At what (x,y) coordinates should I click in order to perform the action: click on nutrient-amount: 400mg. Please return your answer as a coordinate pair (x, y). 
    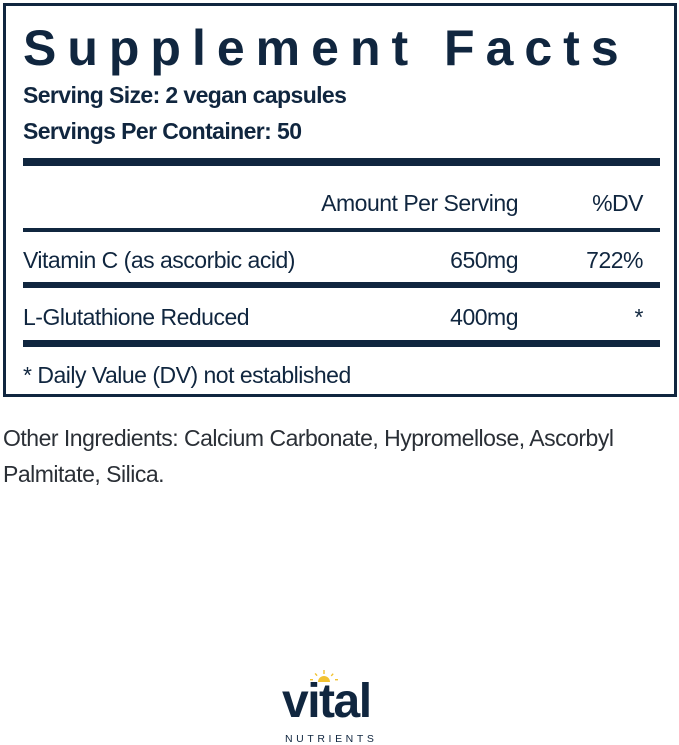
    Looking at the image, I should click on (484, 317).